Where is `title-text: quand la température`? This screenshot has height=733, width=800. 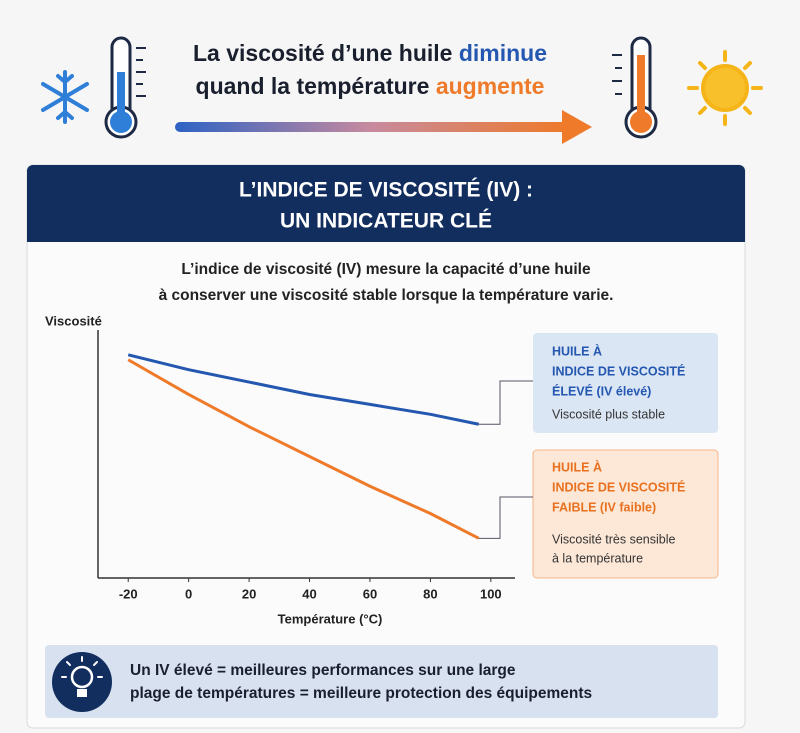 title-text: quand la température is located at coordinates (316, 86).